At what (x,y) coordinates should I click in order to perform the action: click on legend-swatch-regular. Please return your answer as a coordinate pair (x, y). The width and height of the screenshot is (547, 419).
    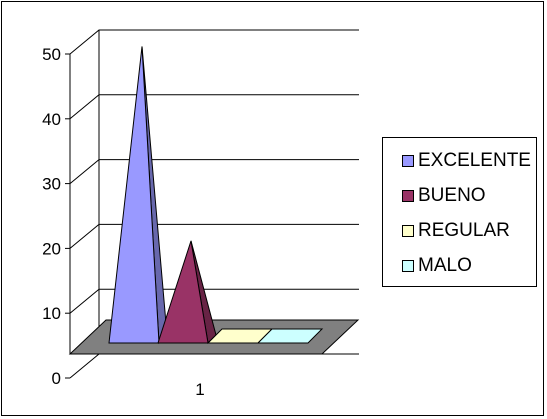
    Looking at the image, I should click on (408, 231).